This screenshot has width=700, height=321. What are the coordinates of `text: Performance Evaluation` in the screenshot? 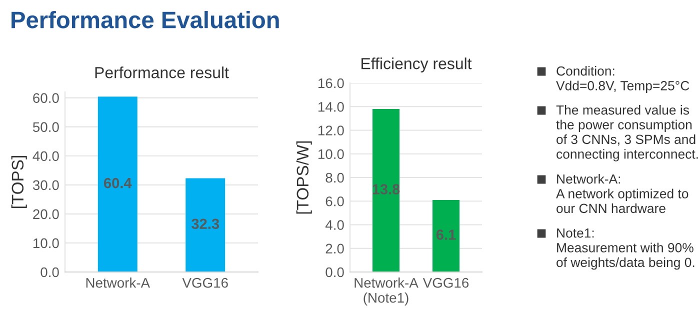 It's located at (145, 19).